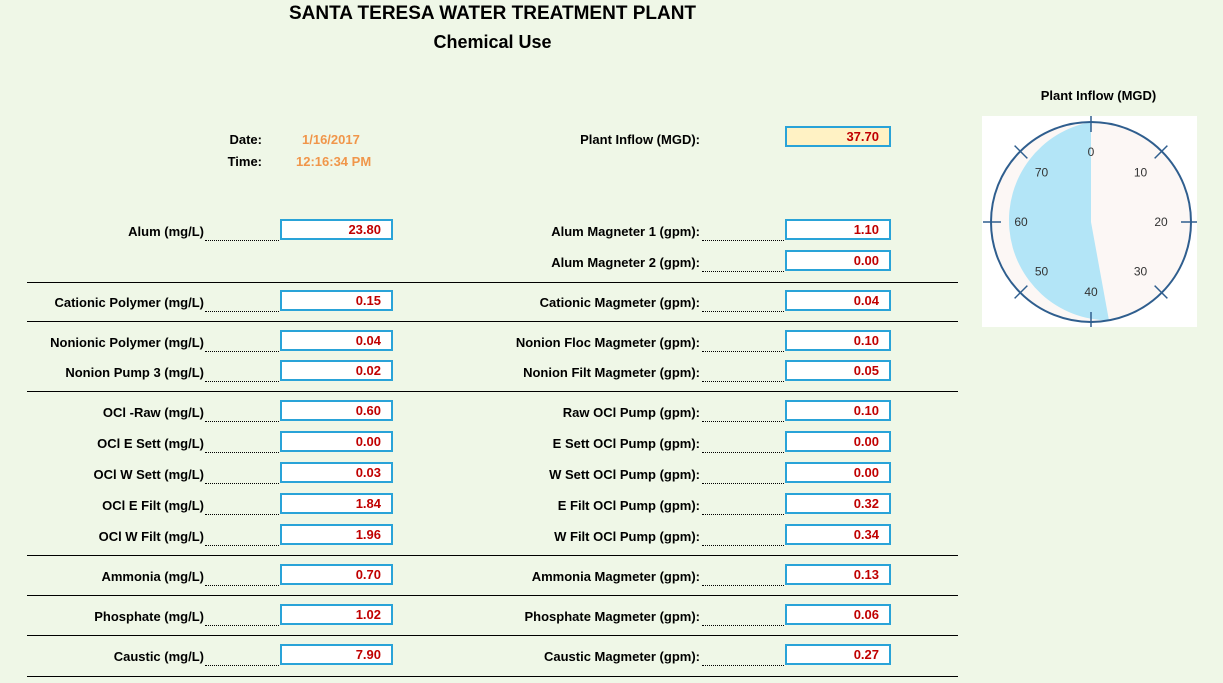 The height and width of the screenshot is (683, 1223). Describe the element at coordinates (625, 262) in the screenshot. I see `alum-magneter2-label: Alum Magneter 2 (gpm):` at that location.